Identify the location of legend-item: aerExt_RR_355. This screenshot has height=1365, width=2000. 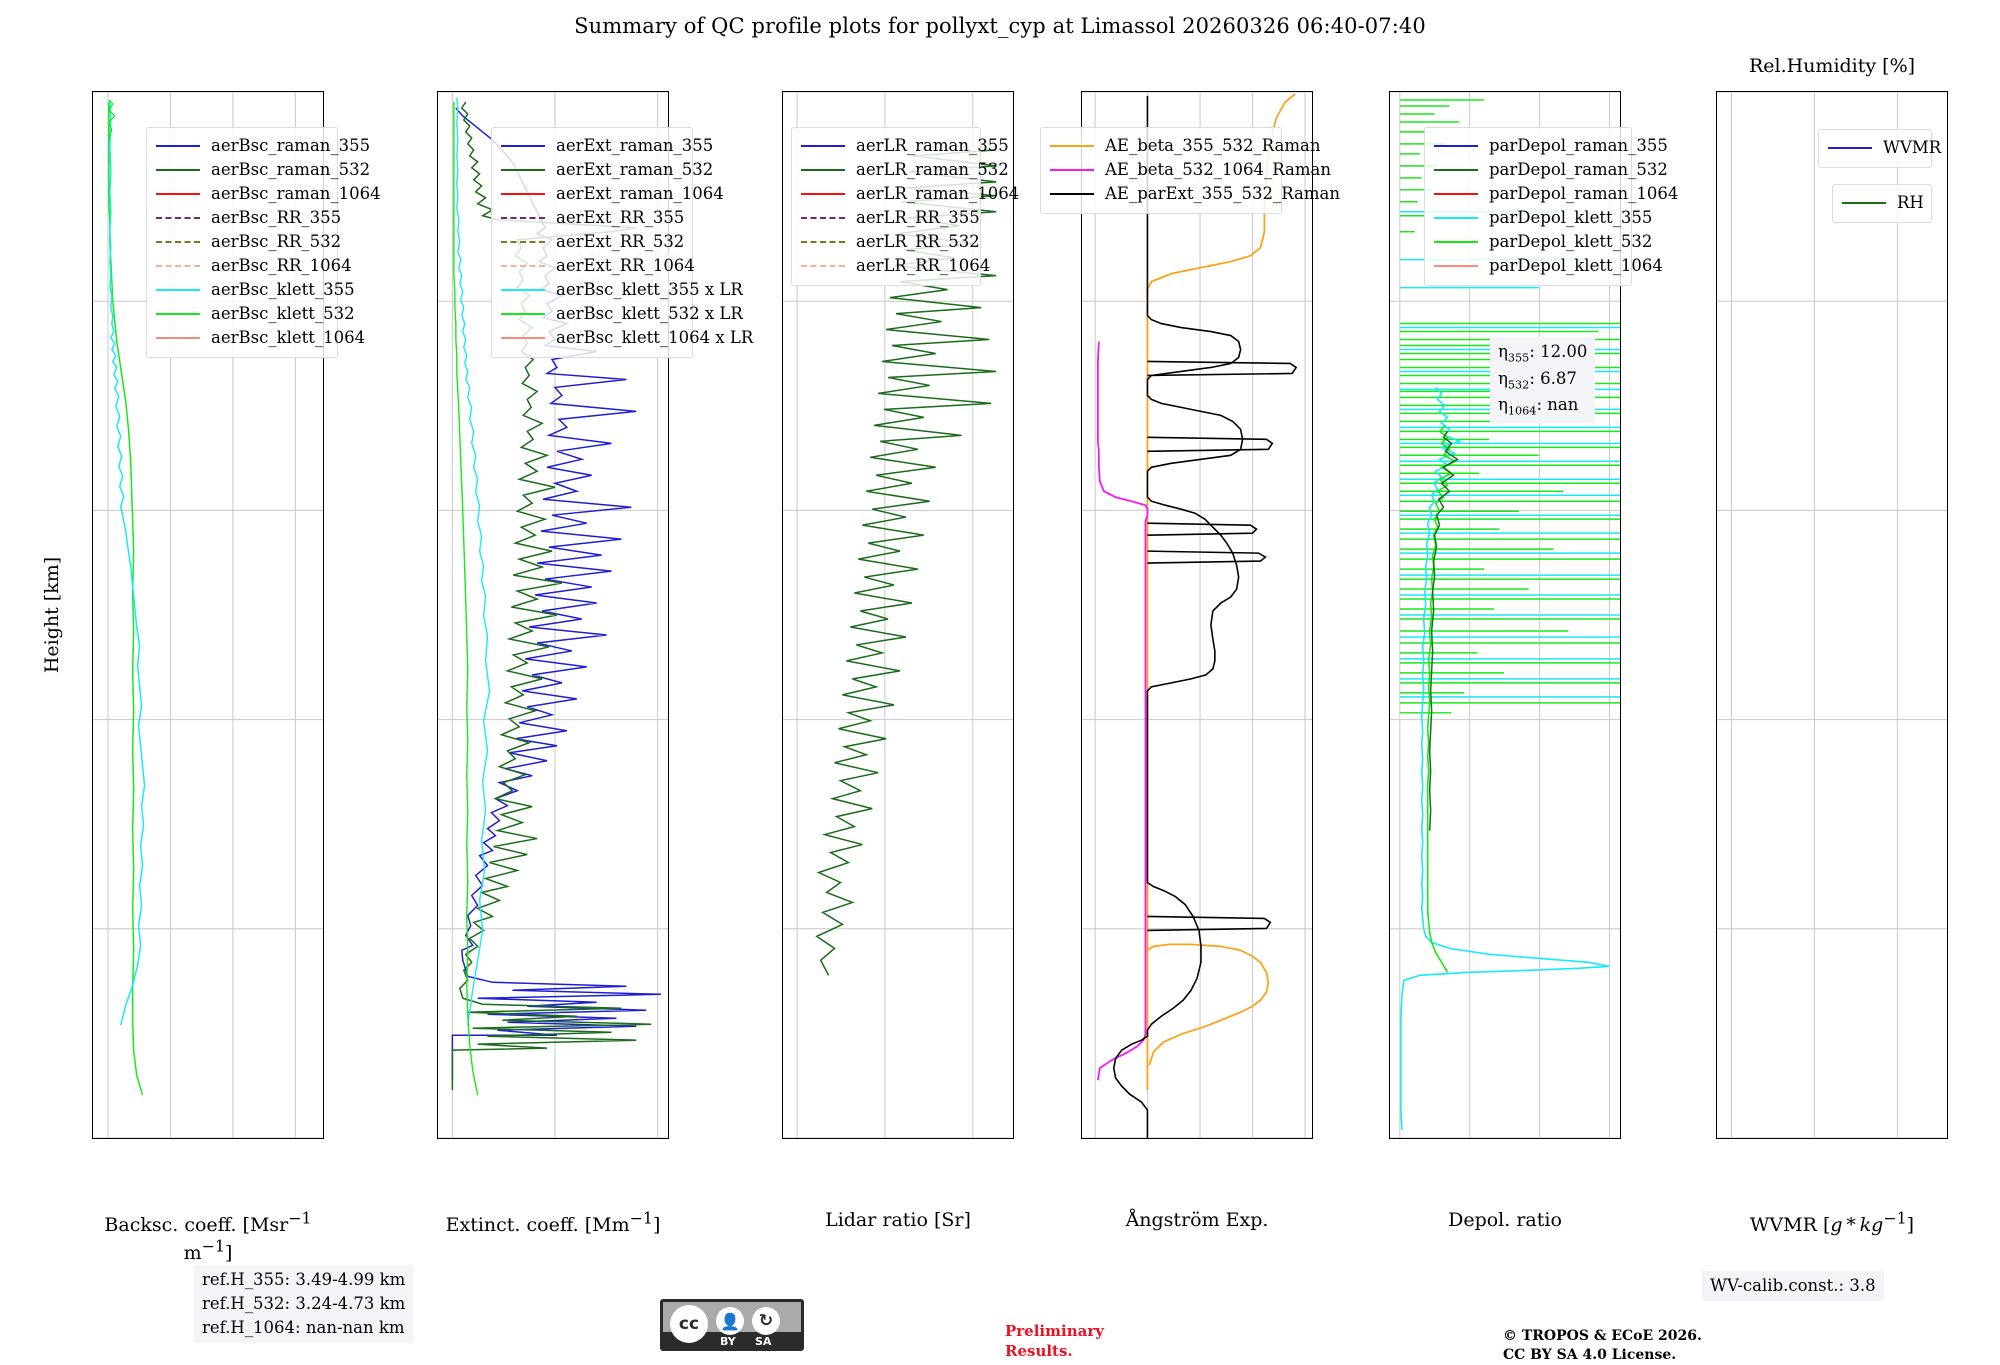
(592, 218).